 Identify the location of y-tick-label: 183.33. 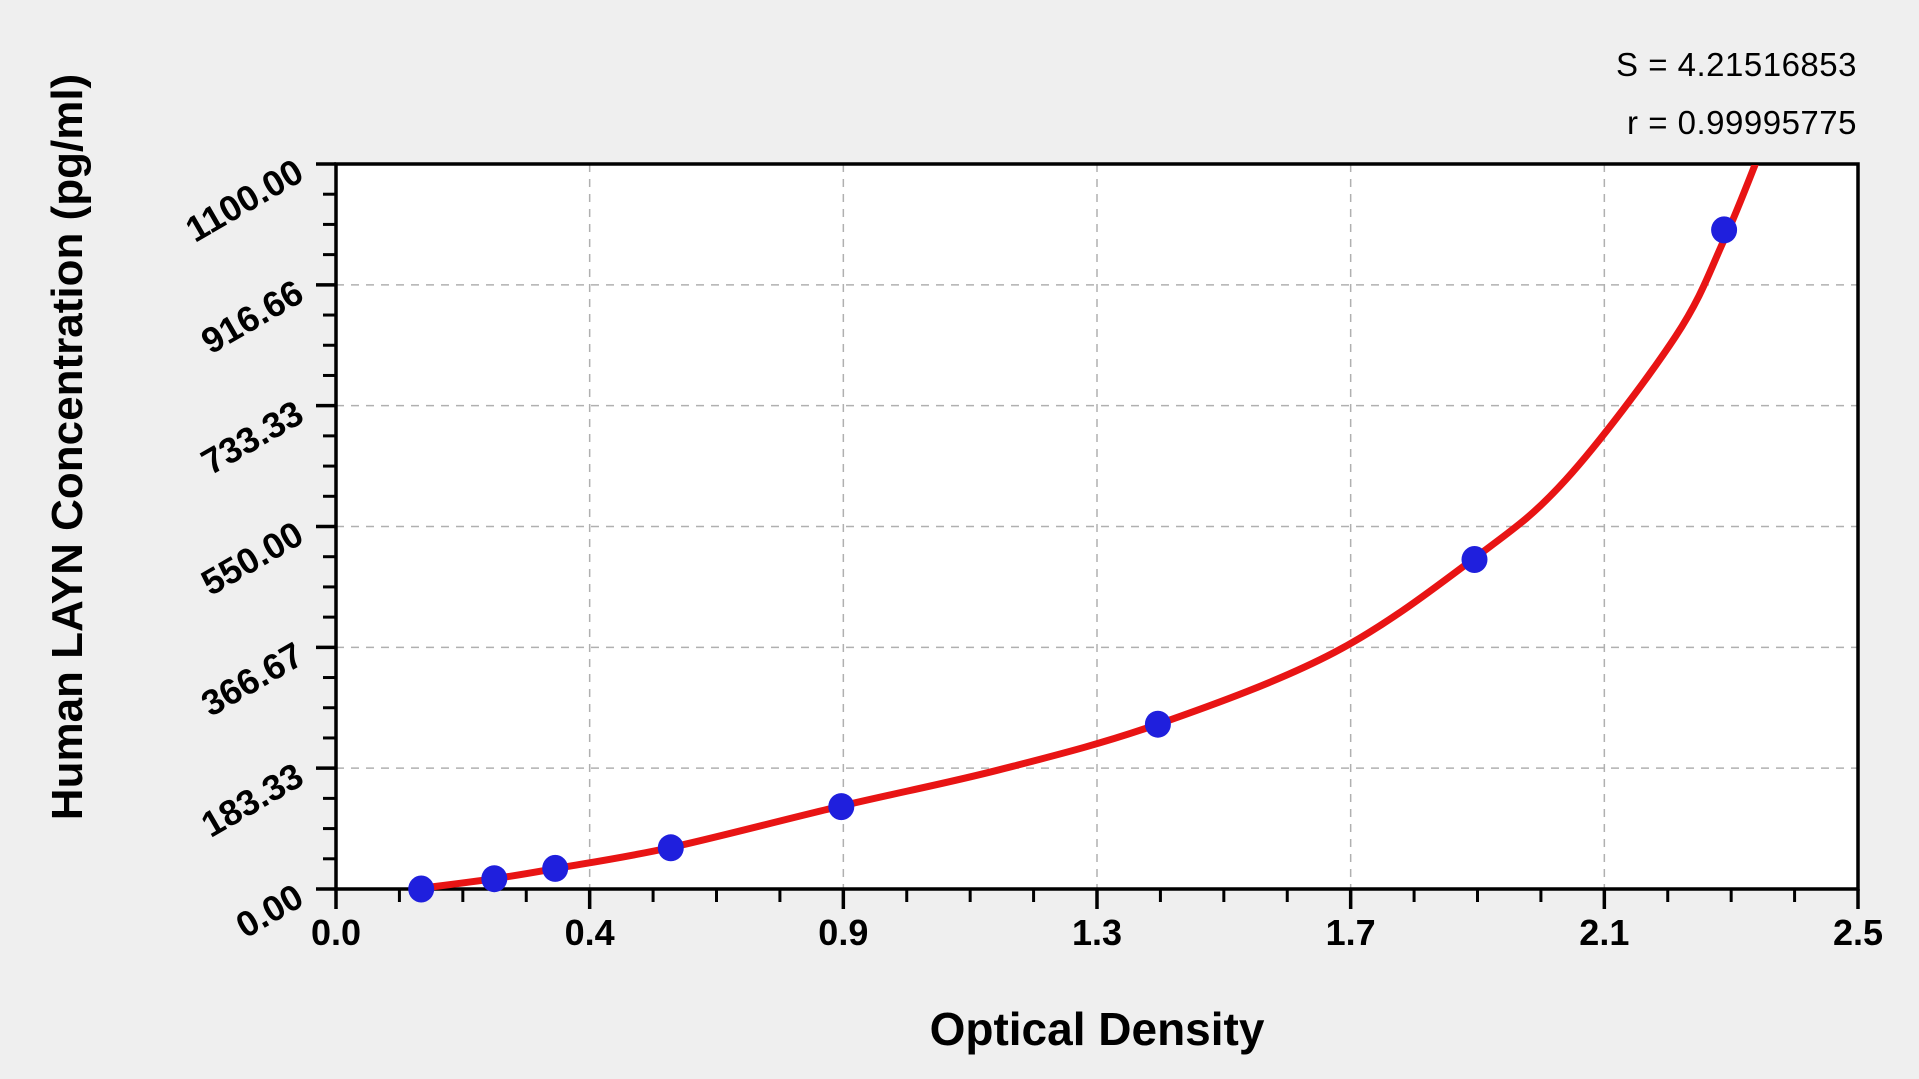
(252, 800).